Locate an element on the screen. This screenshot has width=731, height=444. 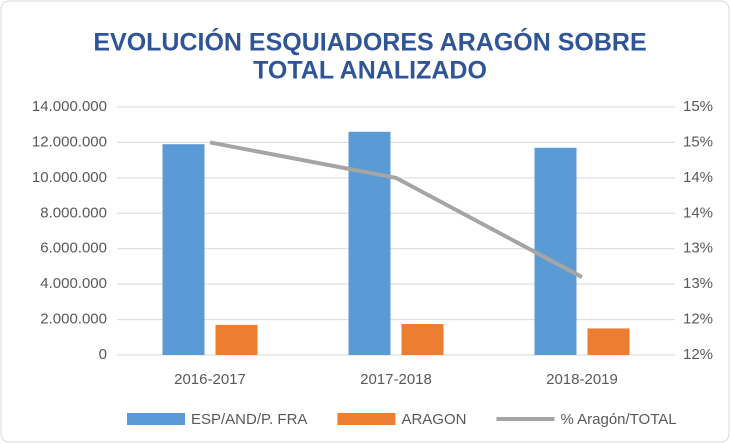
x-tick-label: 2017-2018 is located at coordinates (396, 379).